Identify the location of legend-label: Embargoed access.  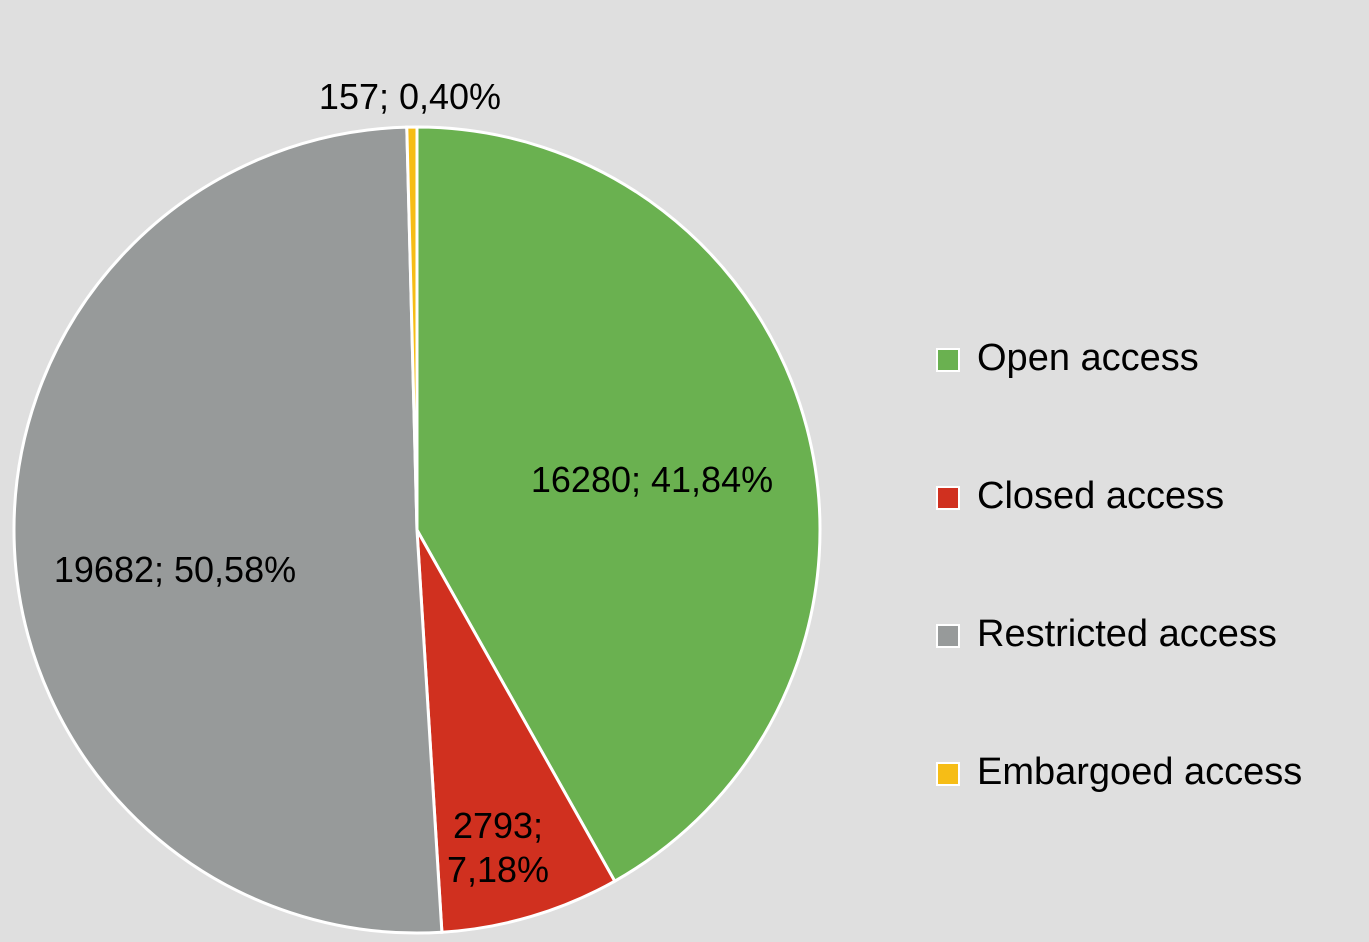
(1139, 772).